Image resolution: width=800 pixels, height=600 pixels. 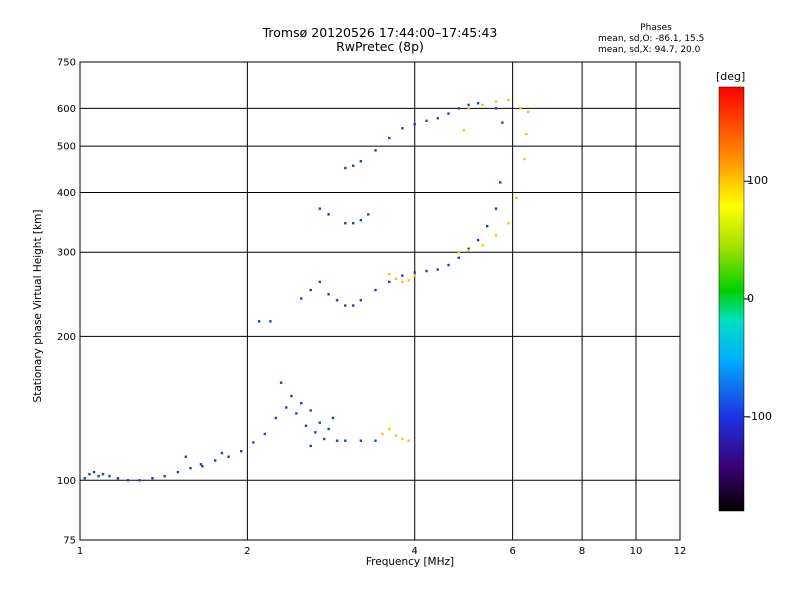 I want to click on x-tick-label: 8, so click(x=582, y=551).